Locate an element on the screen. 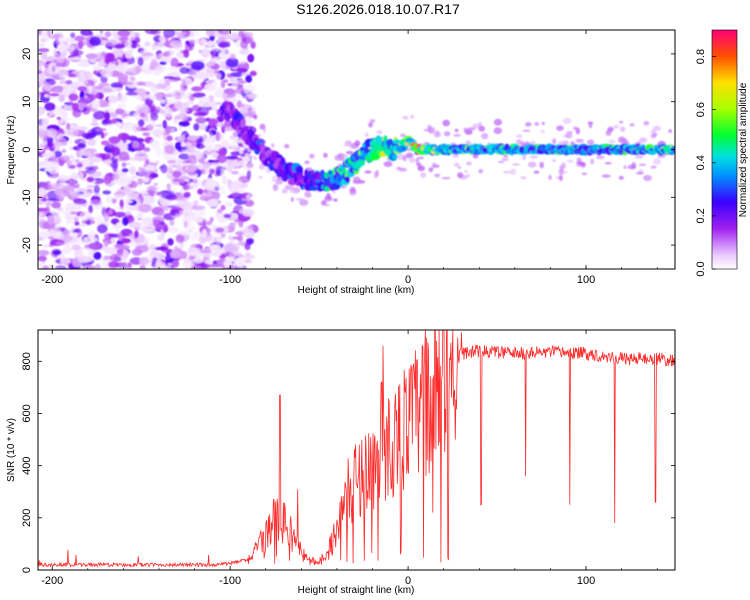  snr-ytick-label: 600 is located at coordinates (27, 413).